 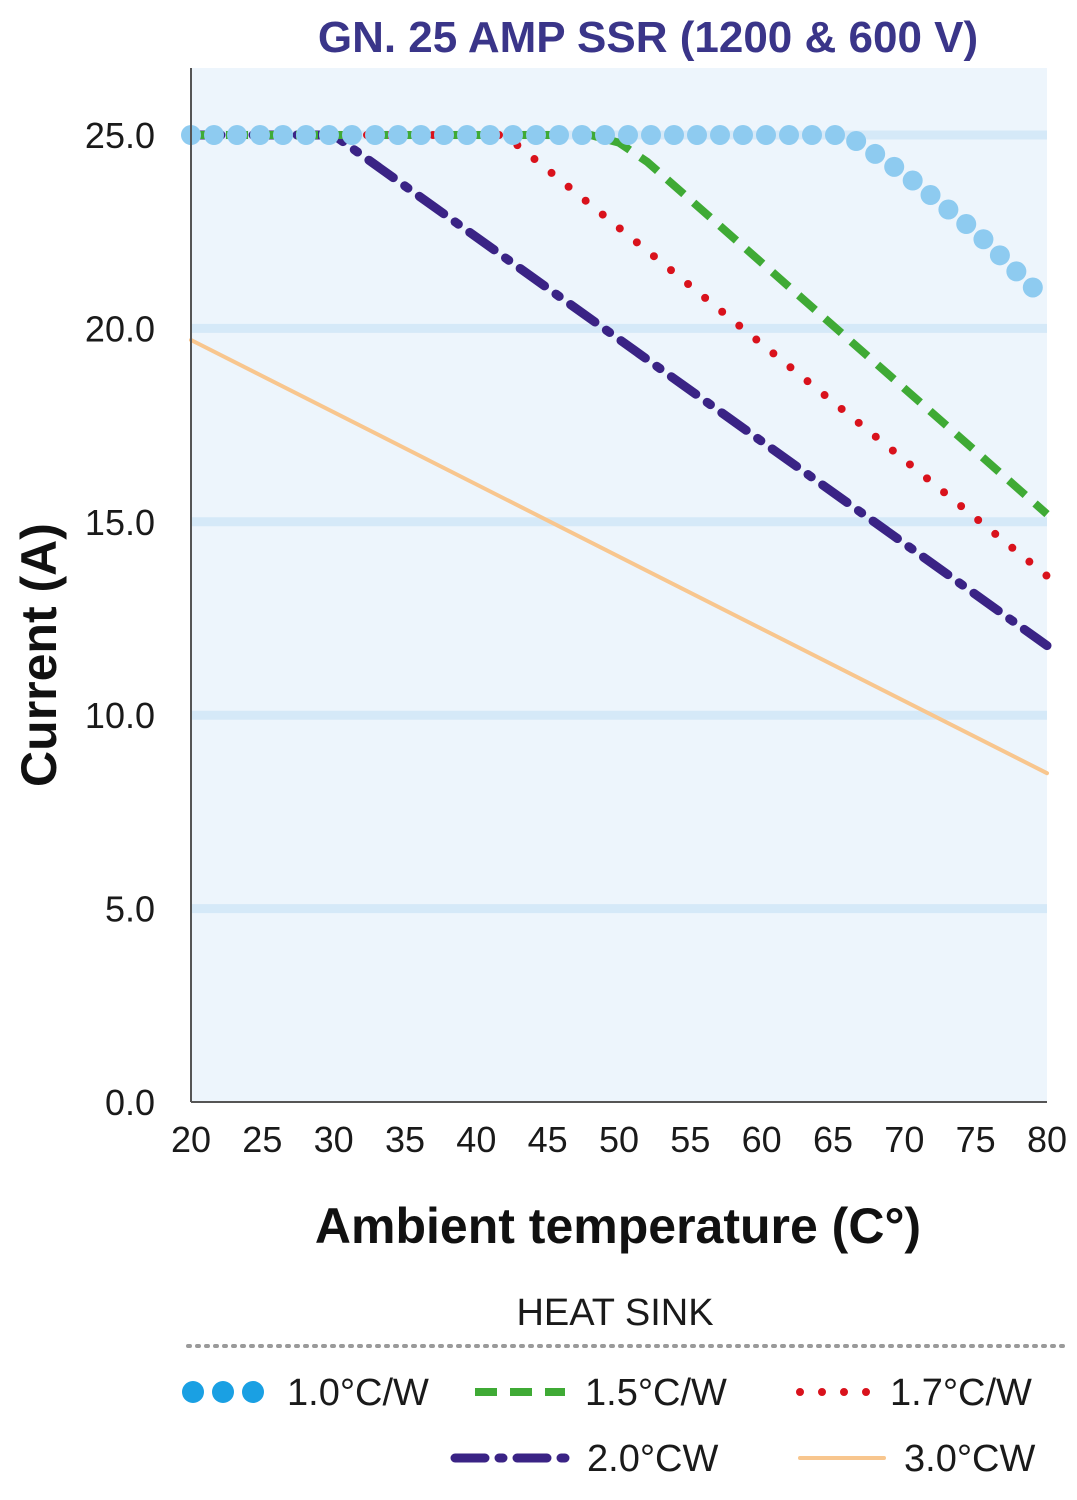 What do you see at coordinates (120, 715) in the screenshot?
I see `y-tick-label: 10.0` at bounding box center [120, 715].